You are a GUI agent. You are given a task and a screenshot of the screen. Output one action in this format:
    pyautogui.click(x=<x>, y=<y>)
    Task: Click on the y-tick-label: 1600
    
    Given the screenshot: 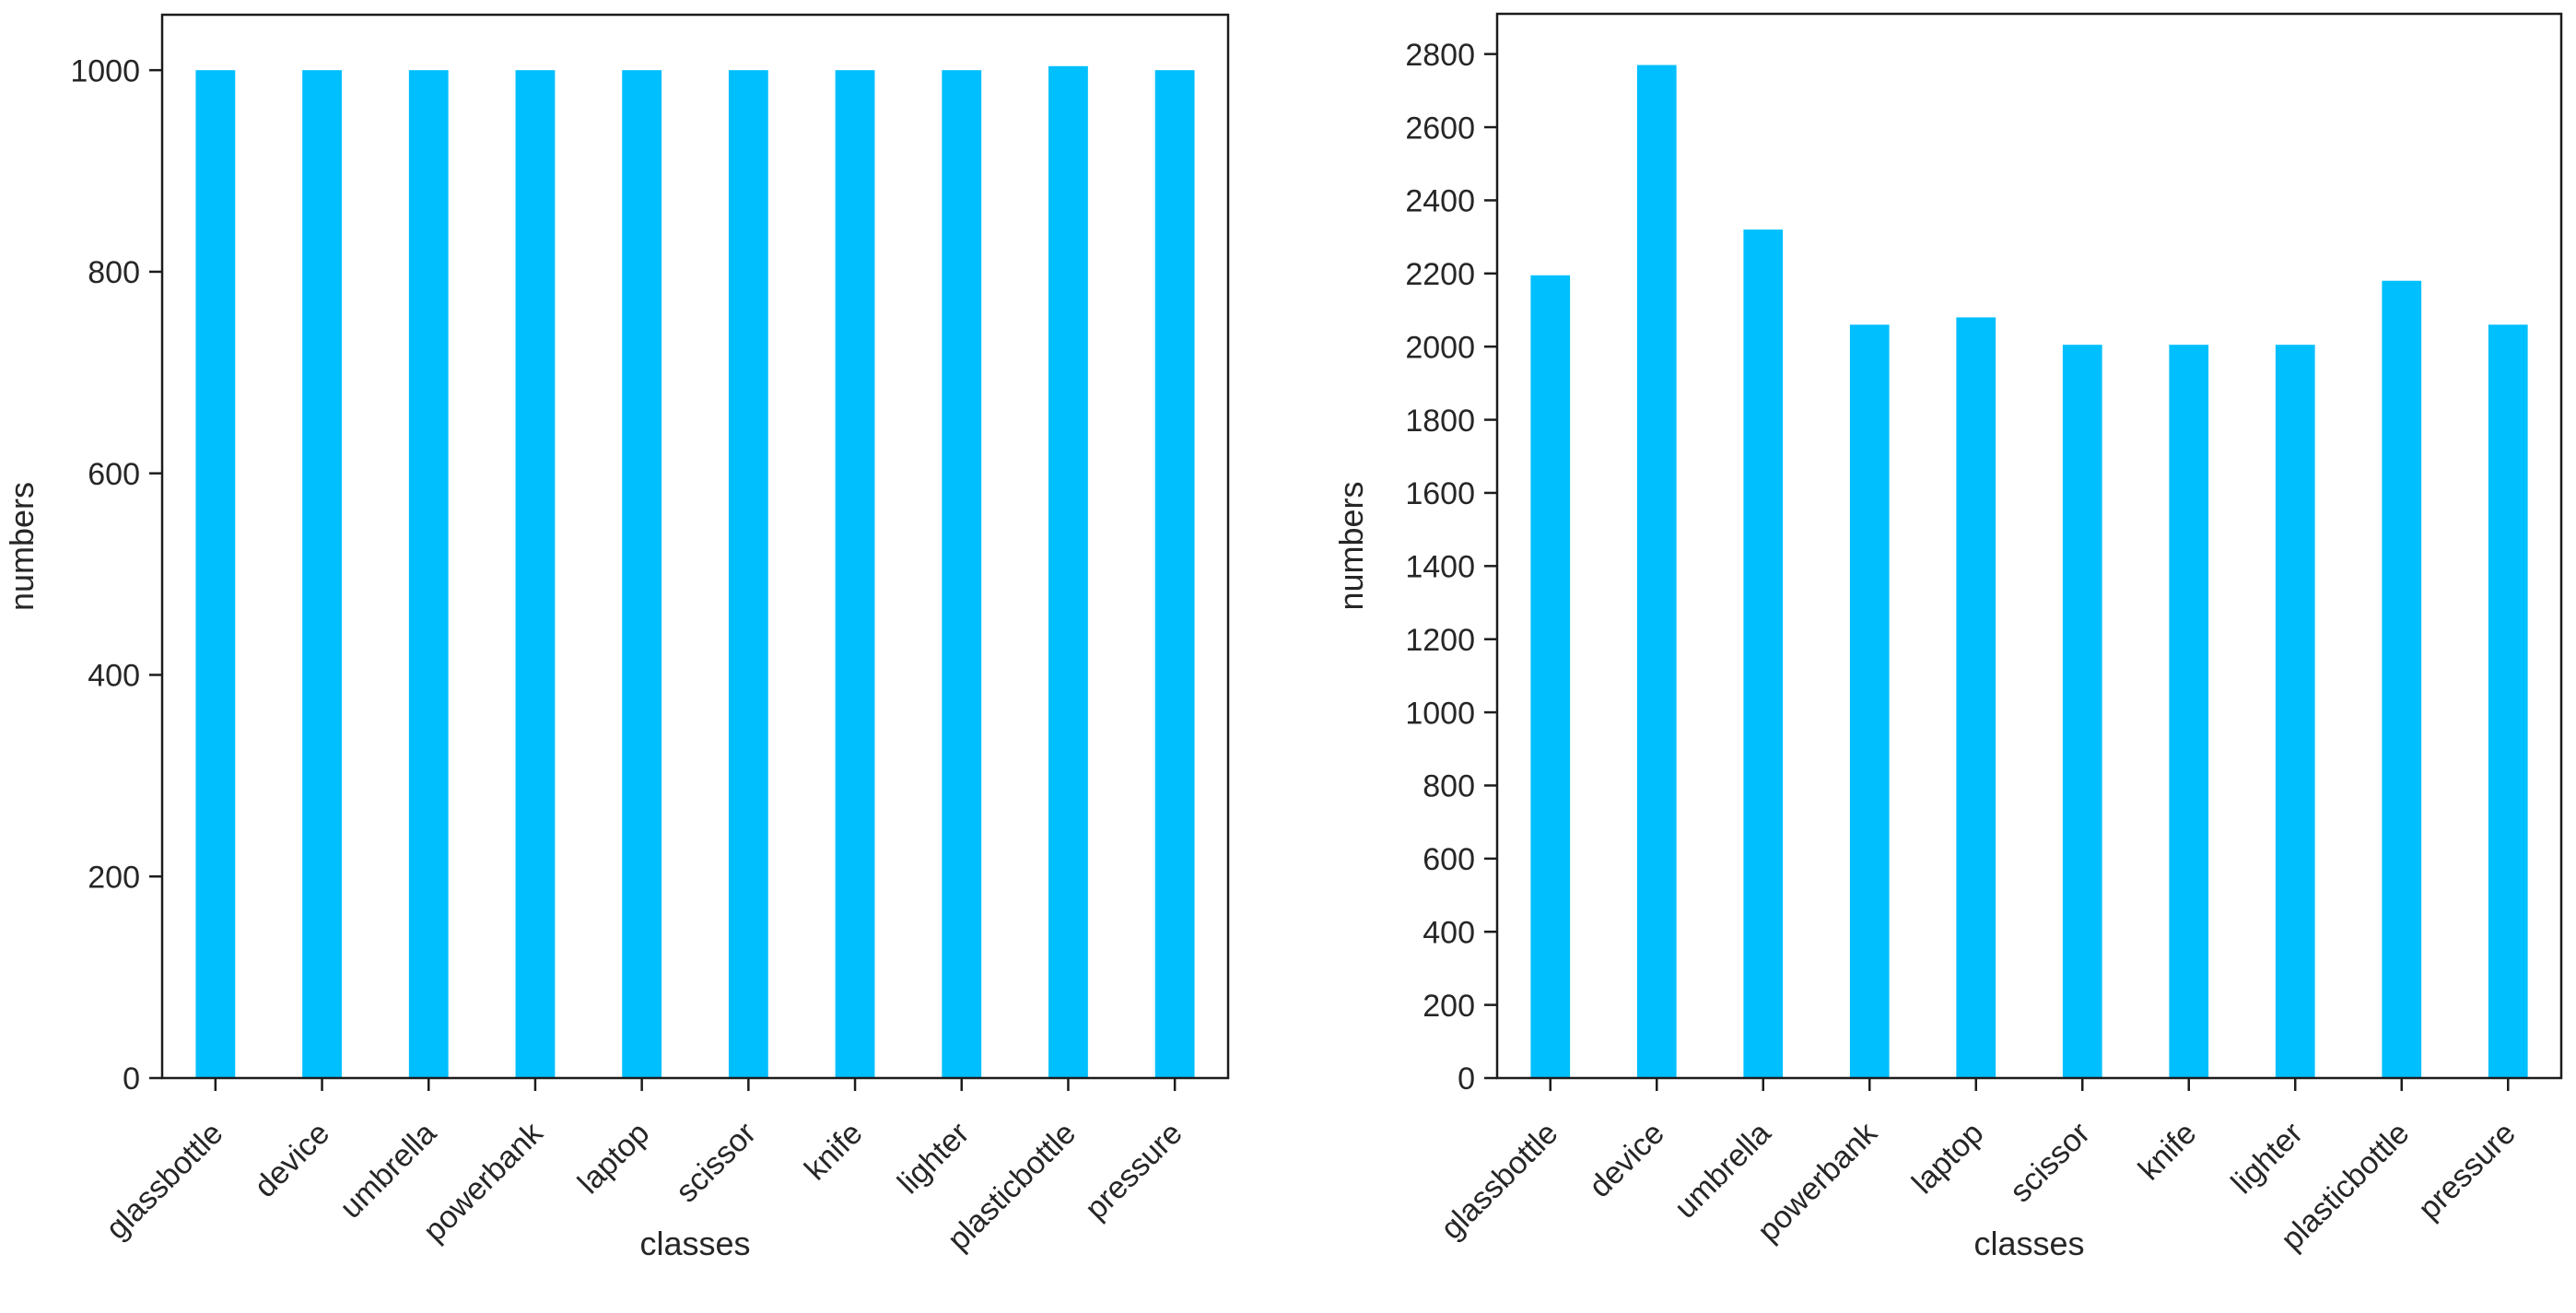 What is the action you would take?
    pyautogui.click(x=1440, y=493)
    